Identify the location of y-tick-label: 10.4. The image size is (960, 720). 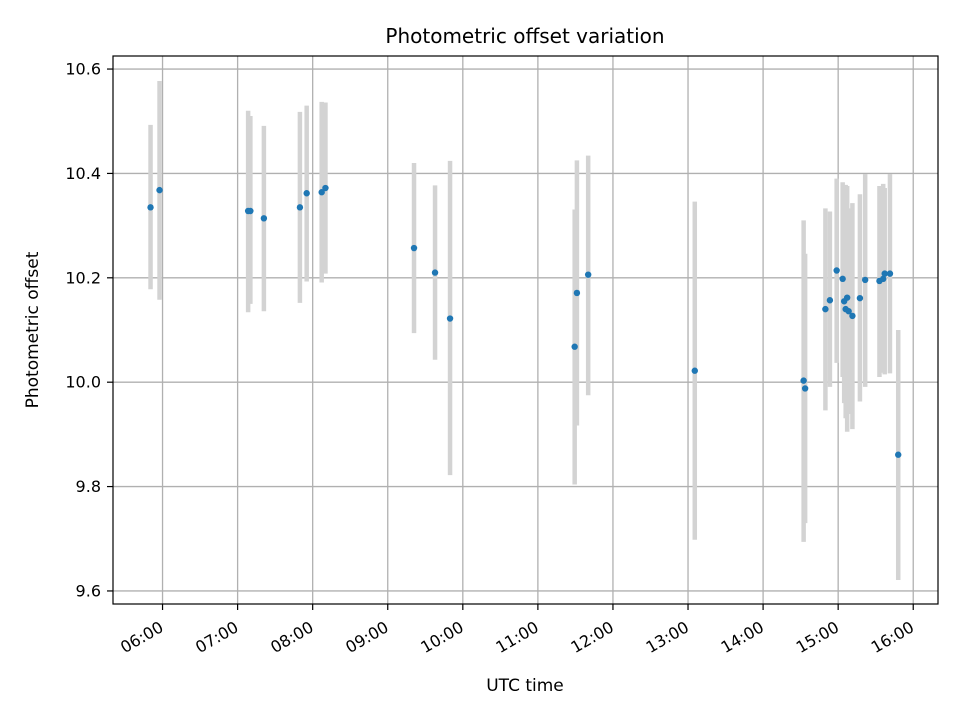
(83, 173).